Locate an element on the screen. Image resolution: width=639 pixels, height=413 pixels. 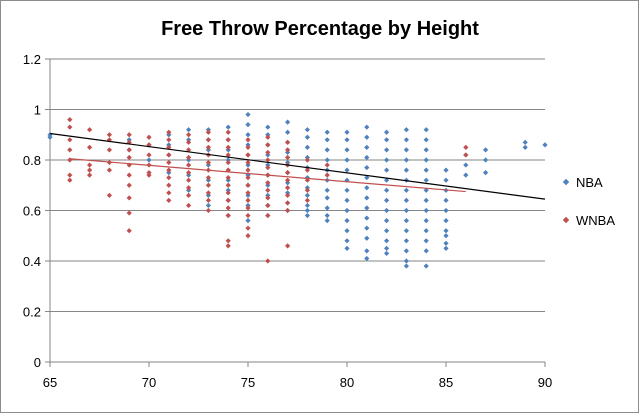
y-tick-label: 0.4 is located at coordinates (32, 261).